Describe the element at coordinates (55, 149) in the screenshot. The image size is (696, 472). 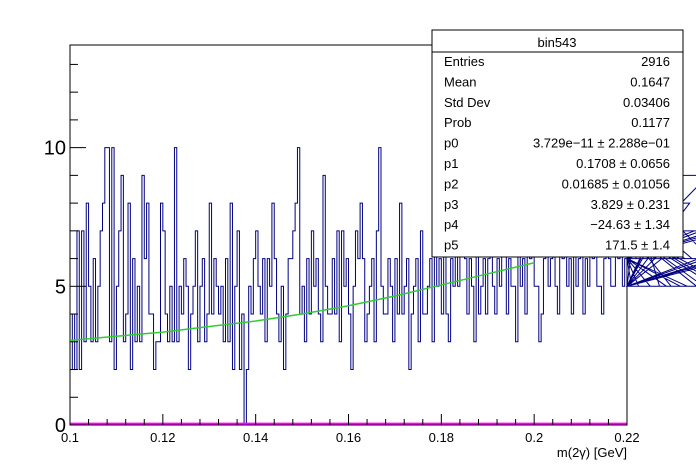
I see `y-tick-label: 10` at that location.